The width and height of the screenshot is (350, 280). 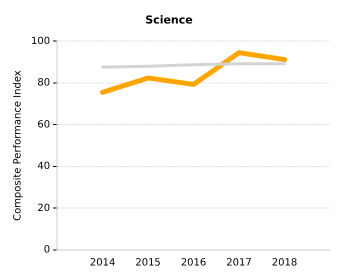 What do you see at coordinates (43, 83) in the screenshot?
I see `y-tick-label: 80` at bounding box center [43, 83].